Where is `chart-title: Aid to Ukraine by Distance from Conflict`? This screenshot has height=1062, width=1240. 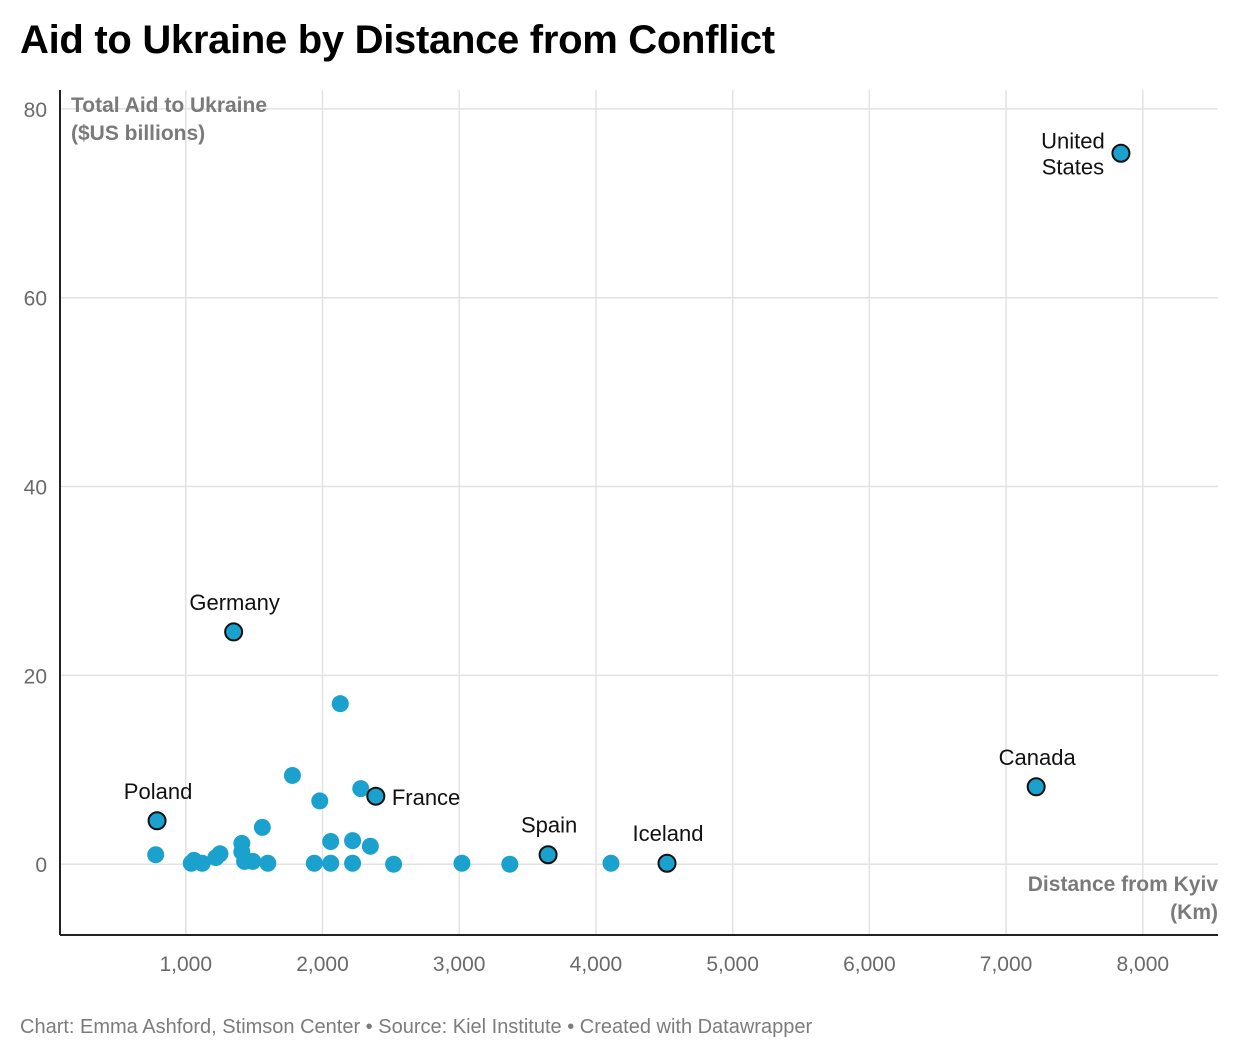
chart-title: Aid to Ukraine by Distance from Conflict is located at coordinates (397, 40).